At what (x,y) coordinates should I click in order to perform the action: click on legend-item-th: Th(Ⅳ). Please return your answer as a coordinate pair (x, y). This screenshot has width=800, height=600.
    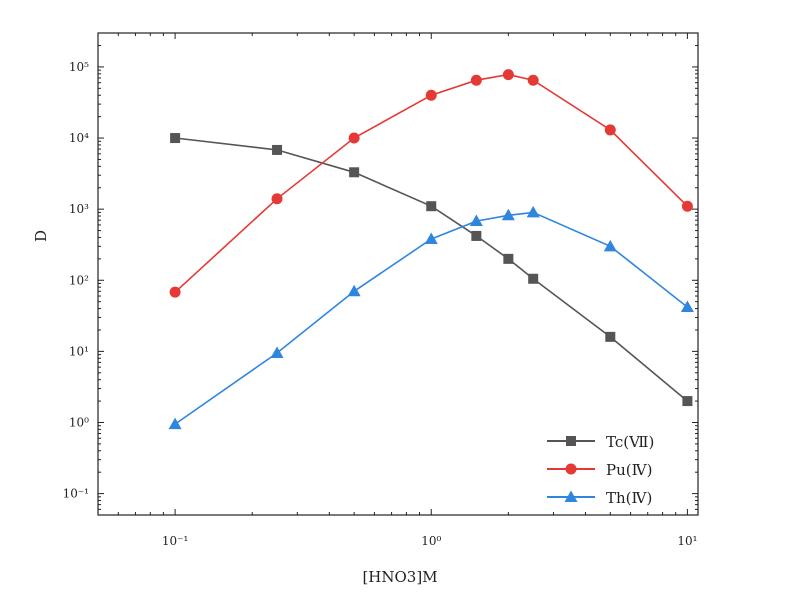
    Looking at the image, I should click on (599, 498).